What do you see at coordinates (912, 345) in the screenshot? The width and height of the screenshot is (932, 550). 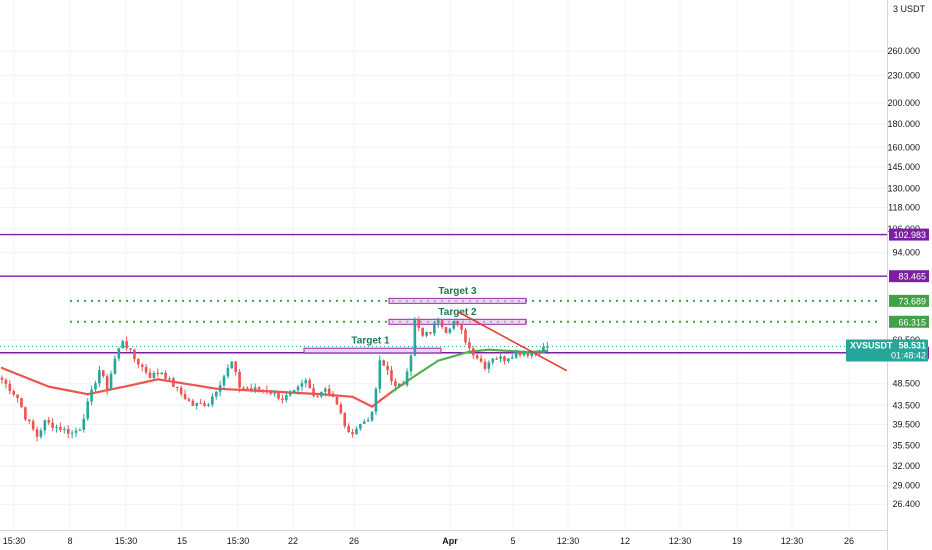 I see `last-price-value: 58.531` at bounding box center [912, 345].